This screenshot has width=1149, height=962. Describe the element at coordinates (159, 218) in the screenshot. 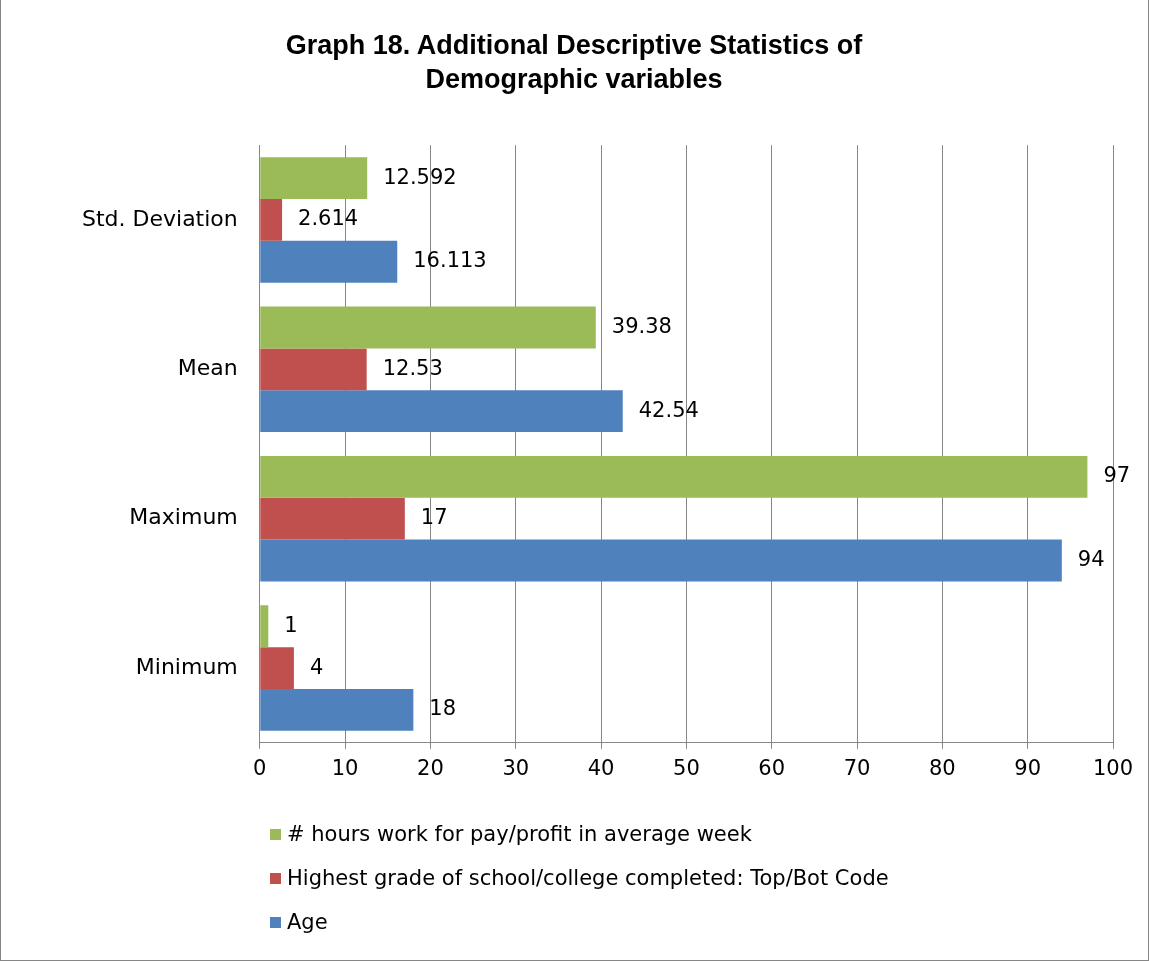

I see `y-tick-label: Std. Deviation` at that location.